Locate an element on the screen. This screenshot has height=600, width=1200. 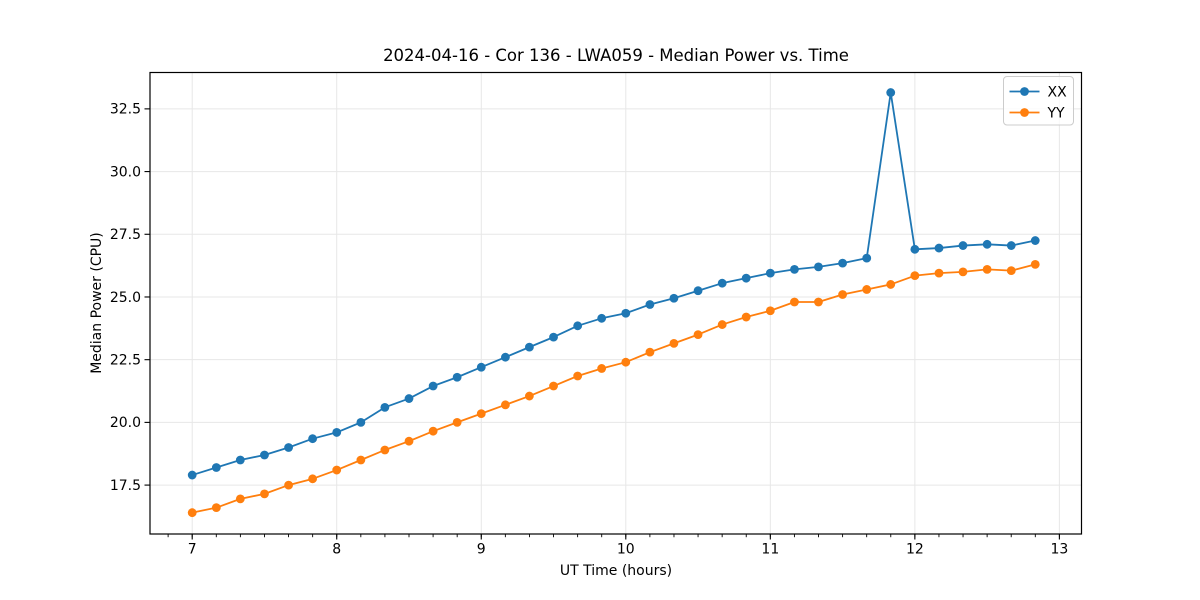
legend-label-xx: XX is located at coordinates (1058, 93).